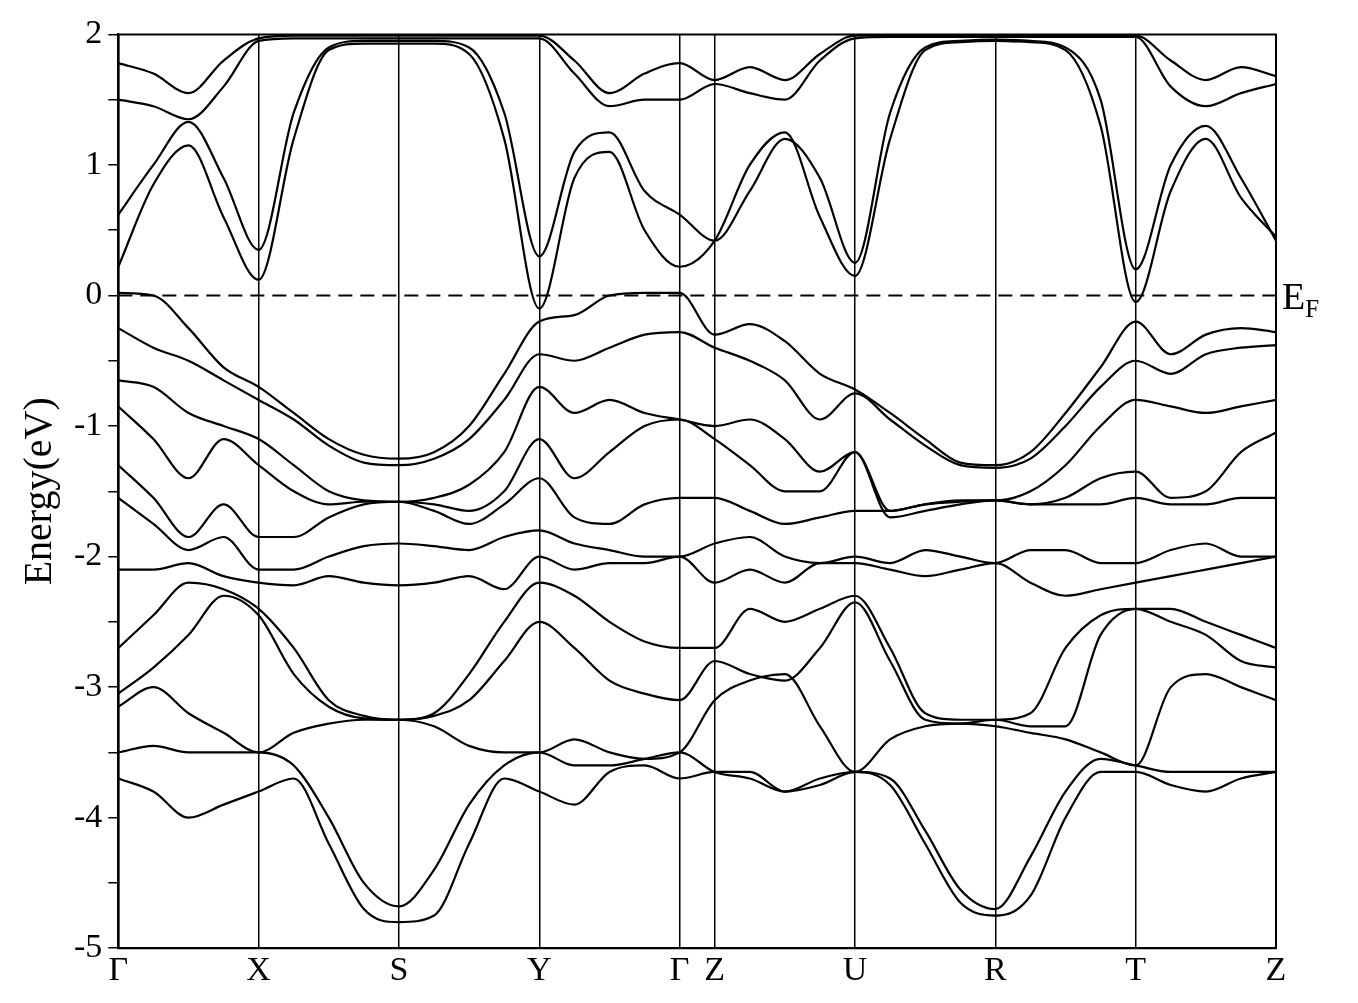 Image resolution: width=1358 pixels, height=1003 pixels. I want to click on x-tick-label: R, so click(996, 968).